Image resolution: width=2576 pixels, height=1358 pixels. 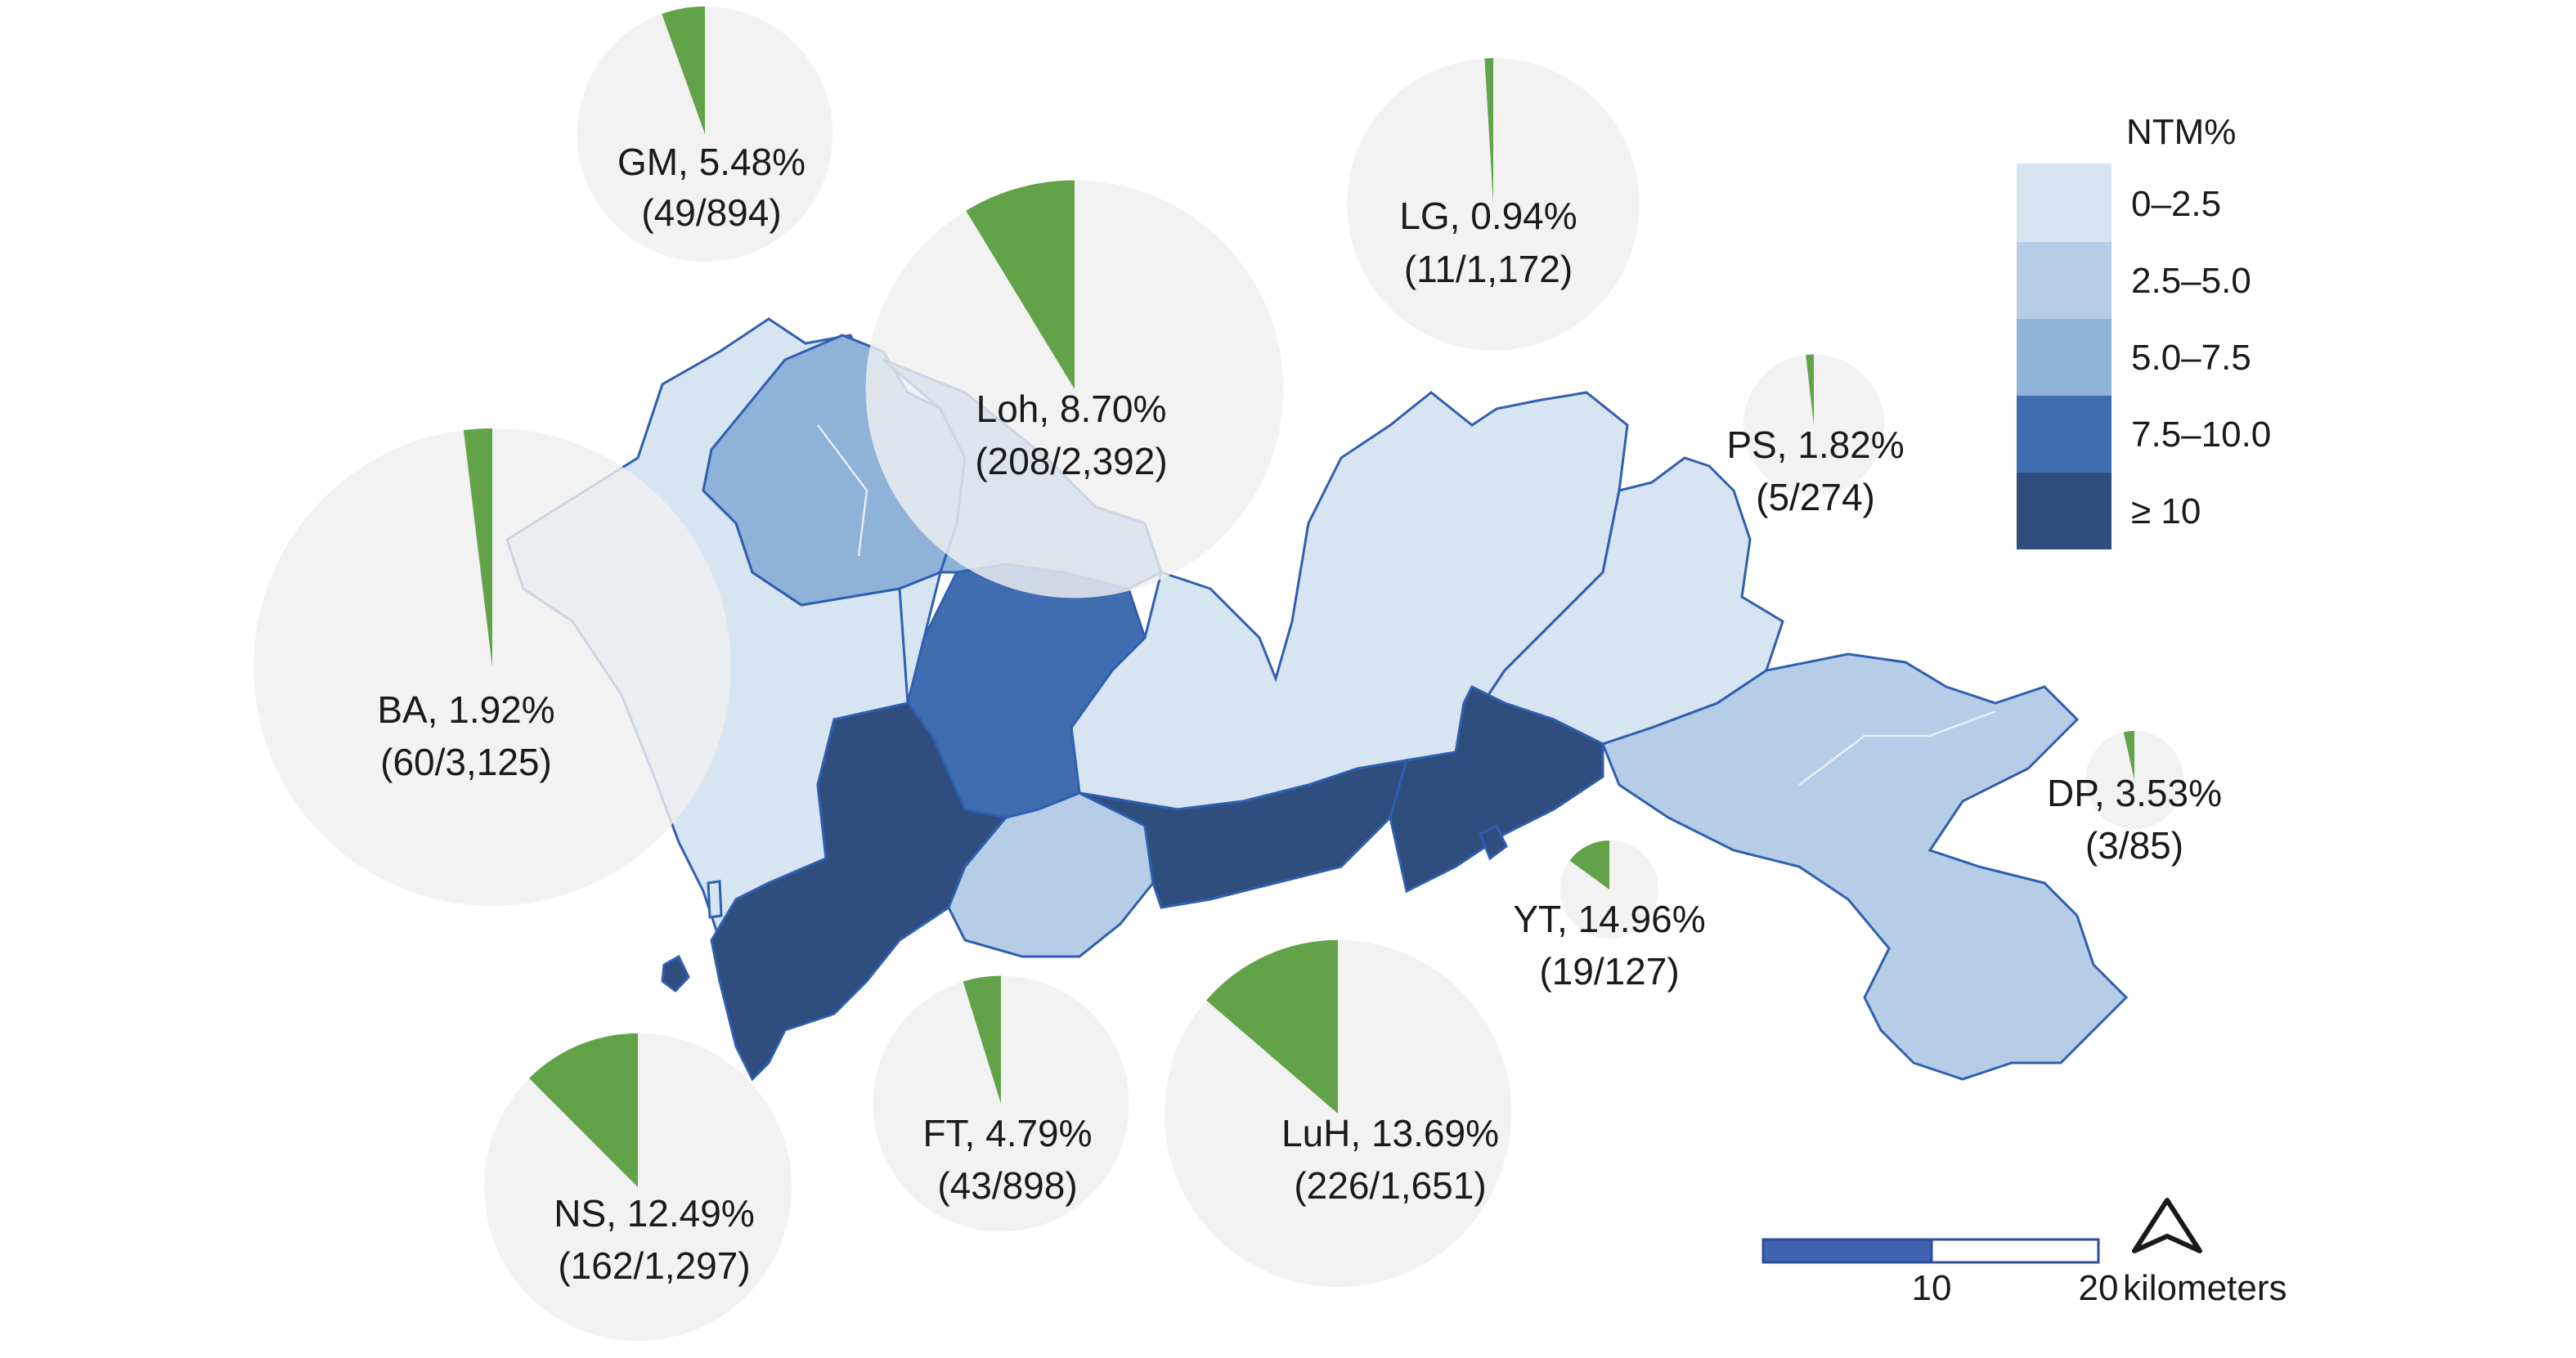 I want to click on legend-label-4: ≥ 10, so click(x=2166, y=511).